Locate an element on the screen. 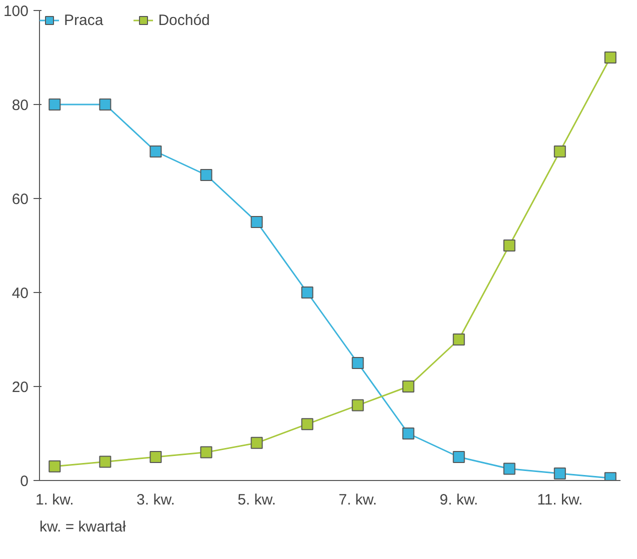 Image resolution: width=637 pixels, height=559 pixels. x-tick-label: 9. kw. is located at coordinates (459, 500).